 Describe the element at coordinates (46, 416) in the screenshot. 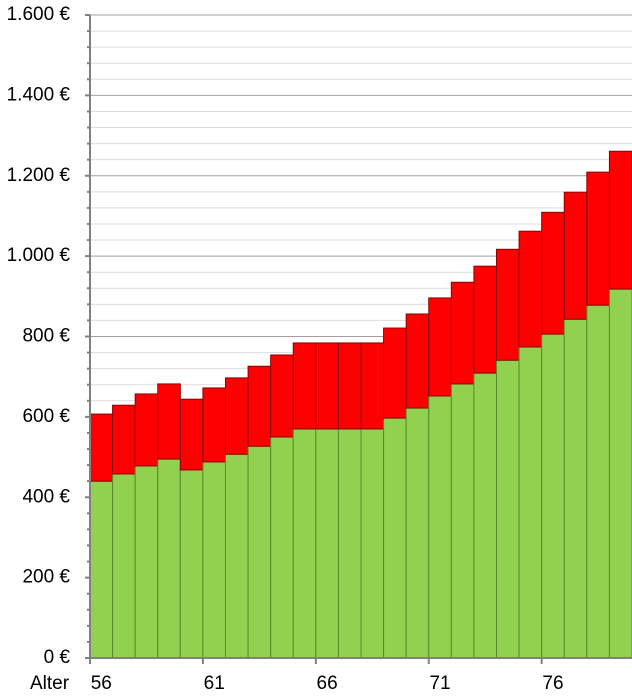

I see `y-tick-label: 600 €` at that location.